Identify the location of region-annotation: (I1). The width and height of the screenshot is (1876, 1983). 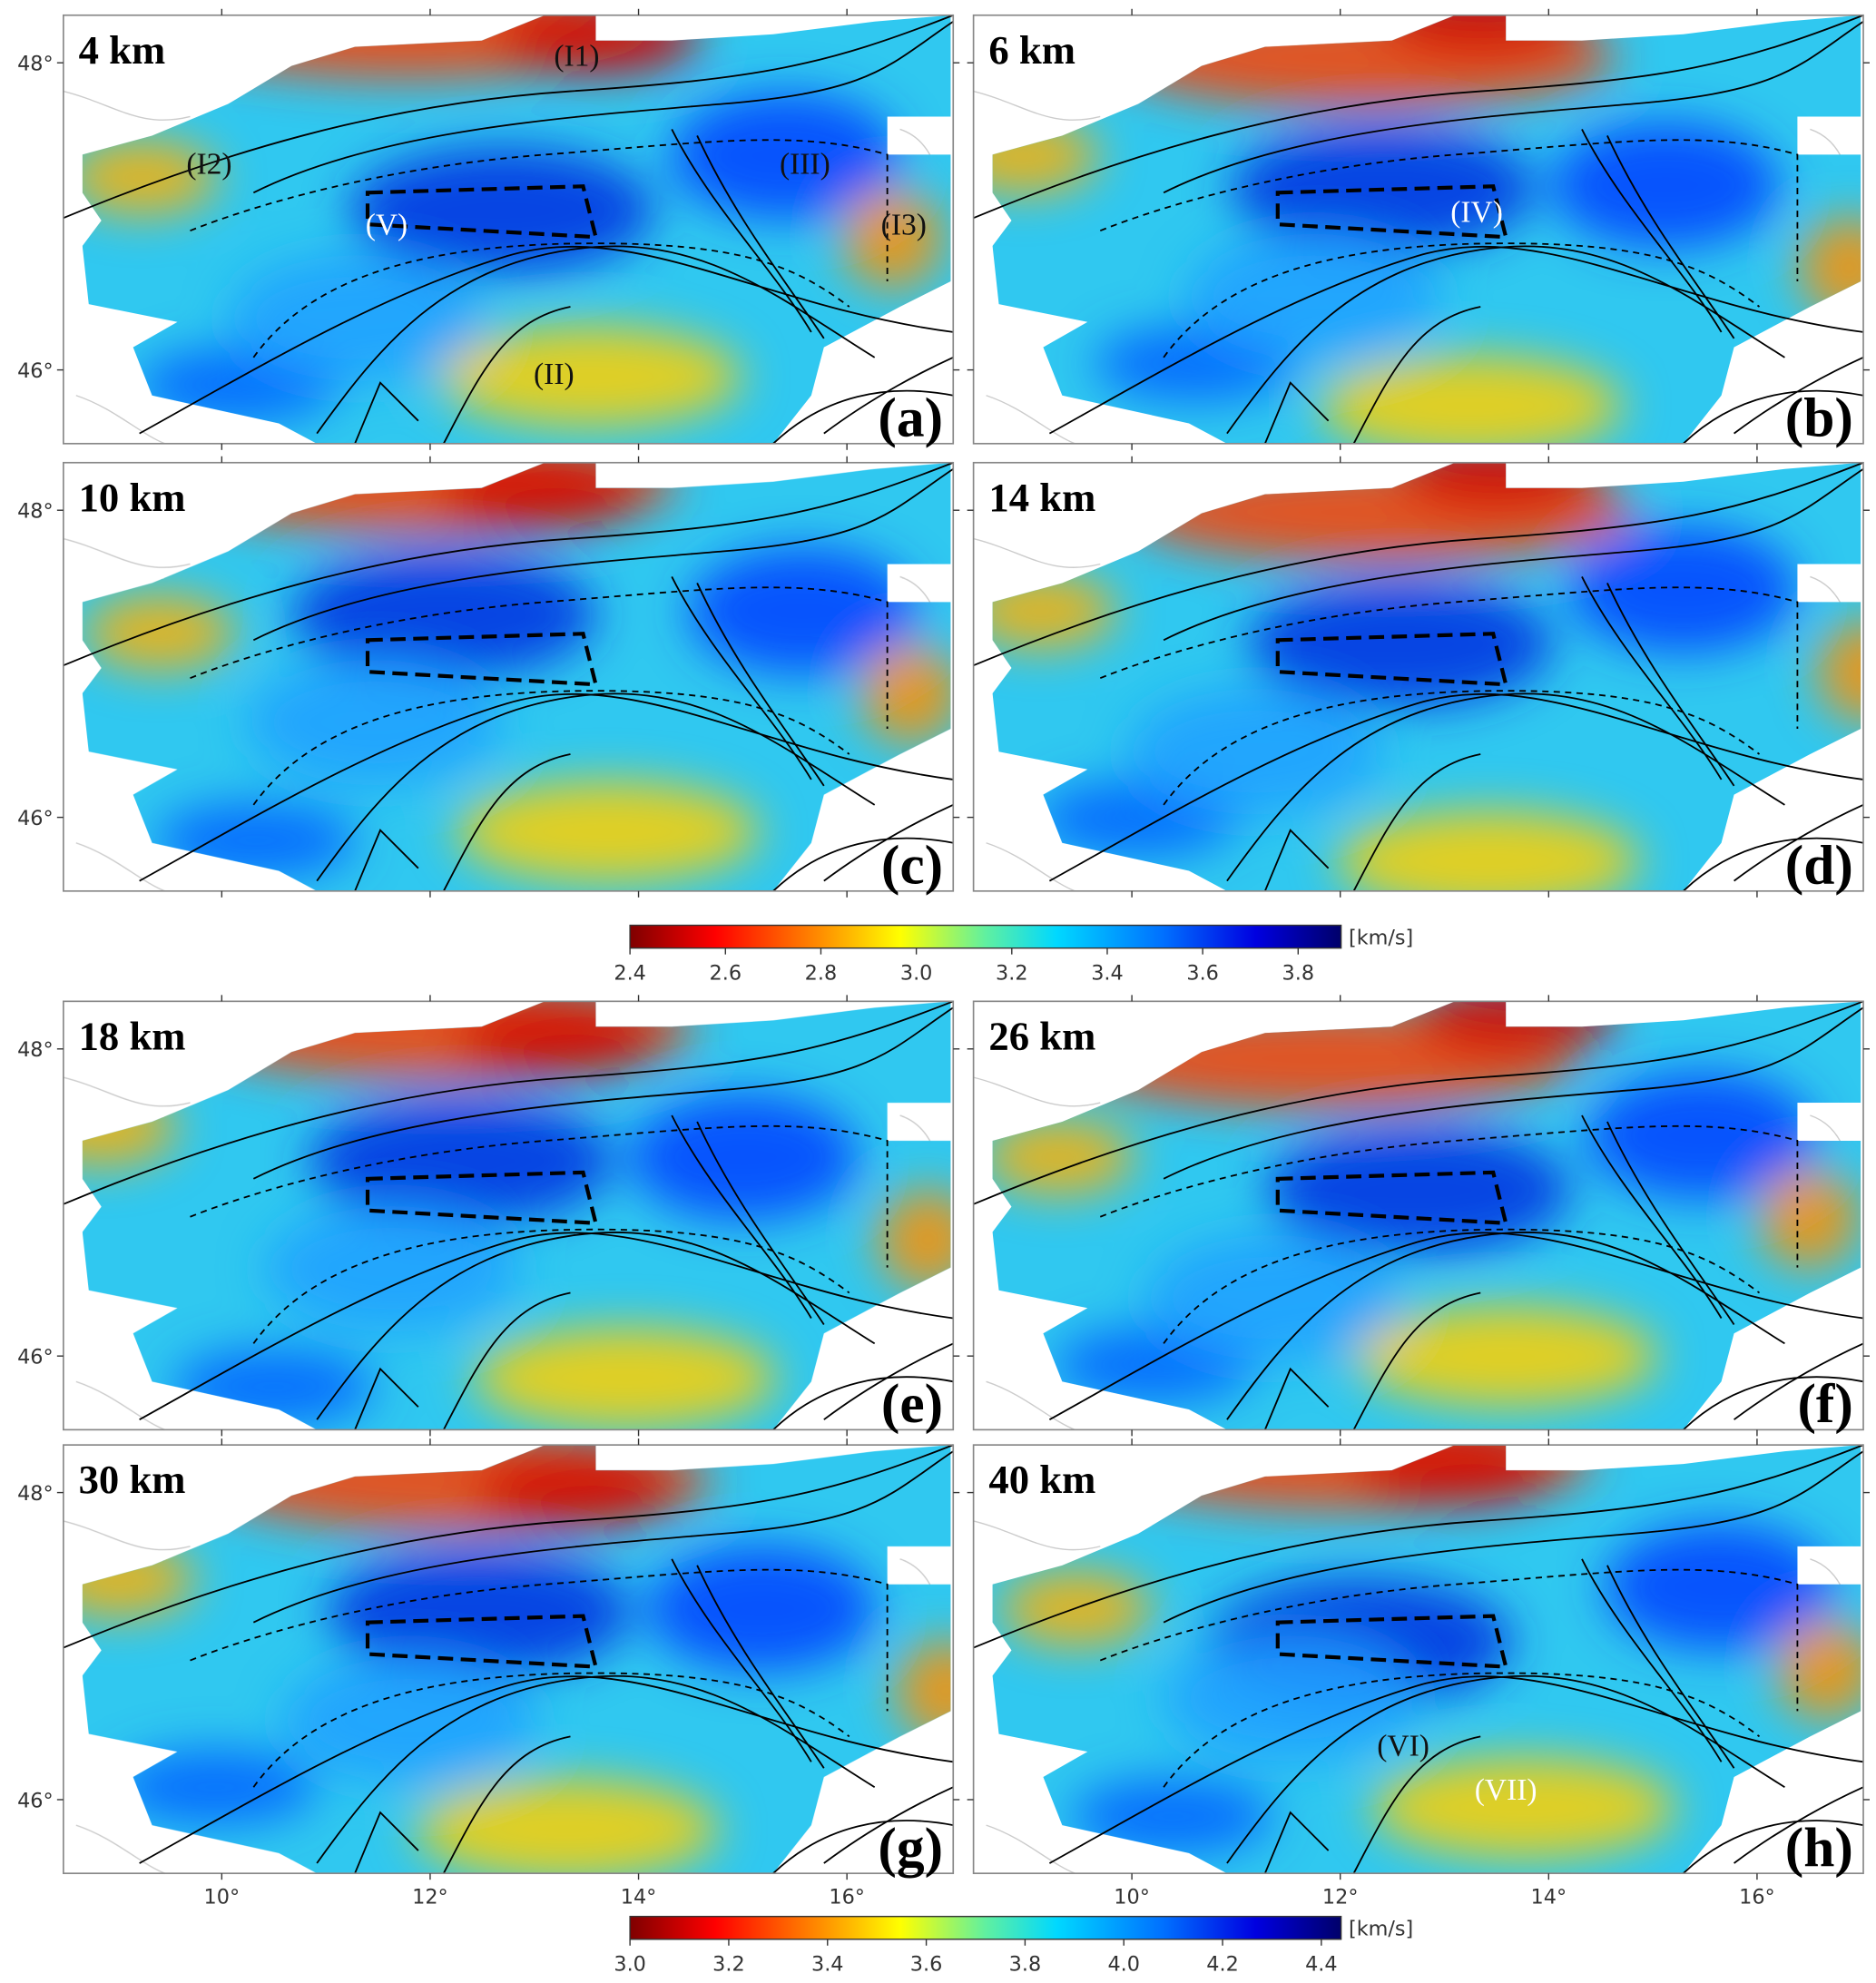
(576, 57).